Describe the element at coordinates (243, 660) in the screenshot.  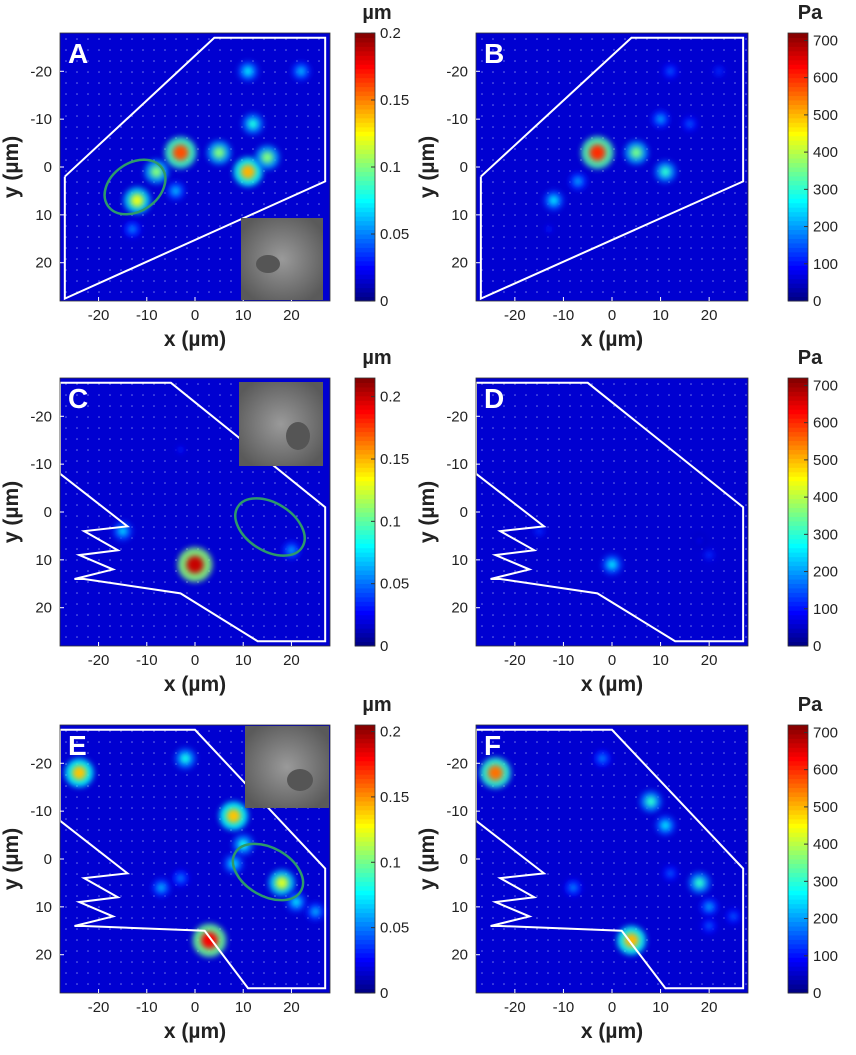
I see `x-tick-label: 10` at that location.